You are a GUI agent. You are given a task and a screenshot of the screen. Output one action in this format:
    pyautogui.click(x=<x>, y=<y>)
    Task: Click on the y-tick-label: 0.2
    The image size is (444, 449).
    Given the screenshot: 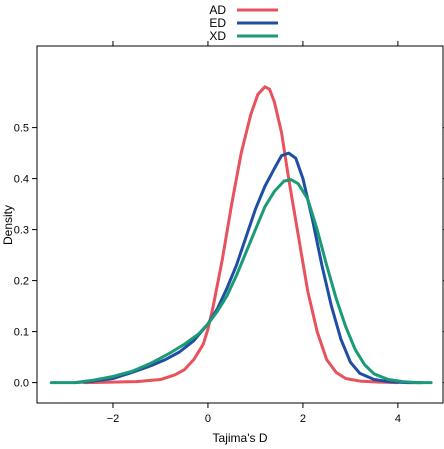 What is the action you would take?
    pyautogui.click(x=21, y=282)
    